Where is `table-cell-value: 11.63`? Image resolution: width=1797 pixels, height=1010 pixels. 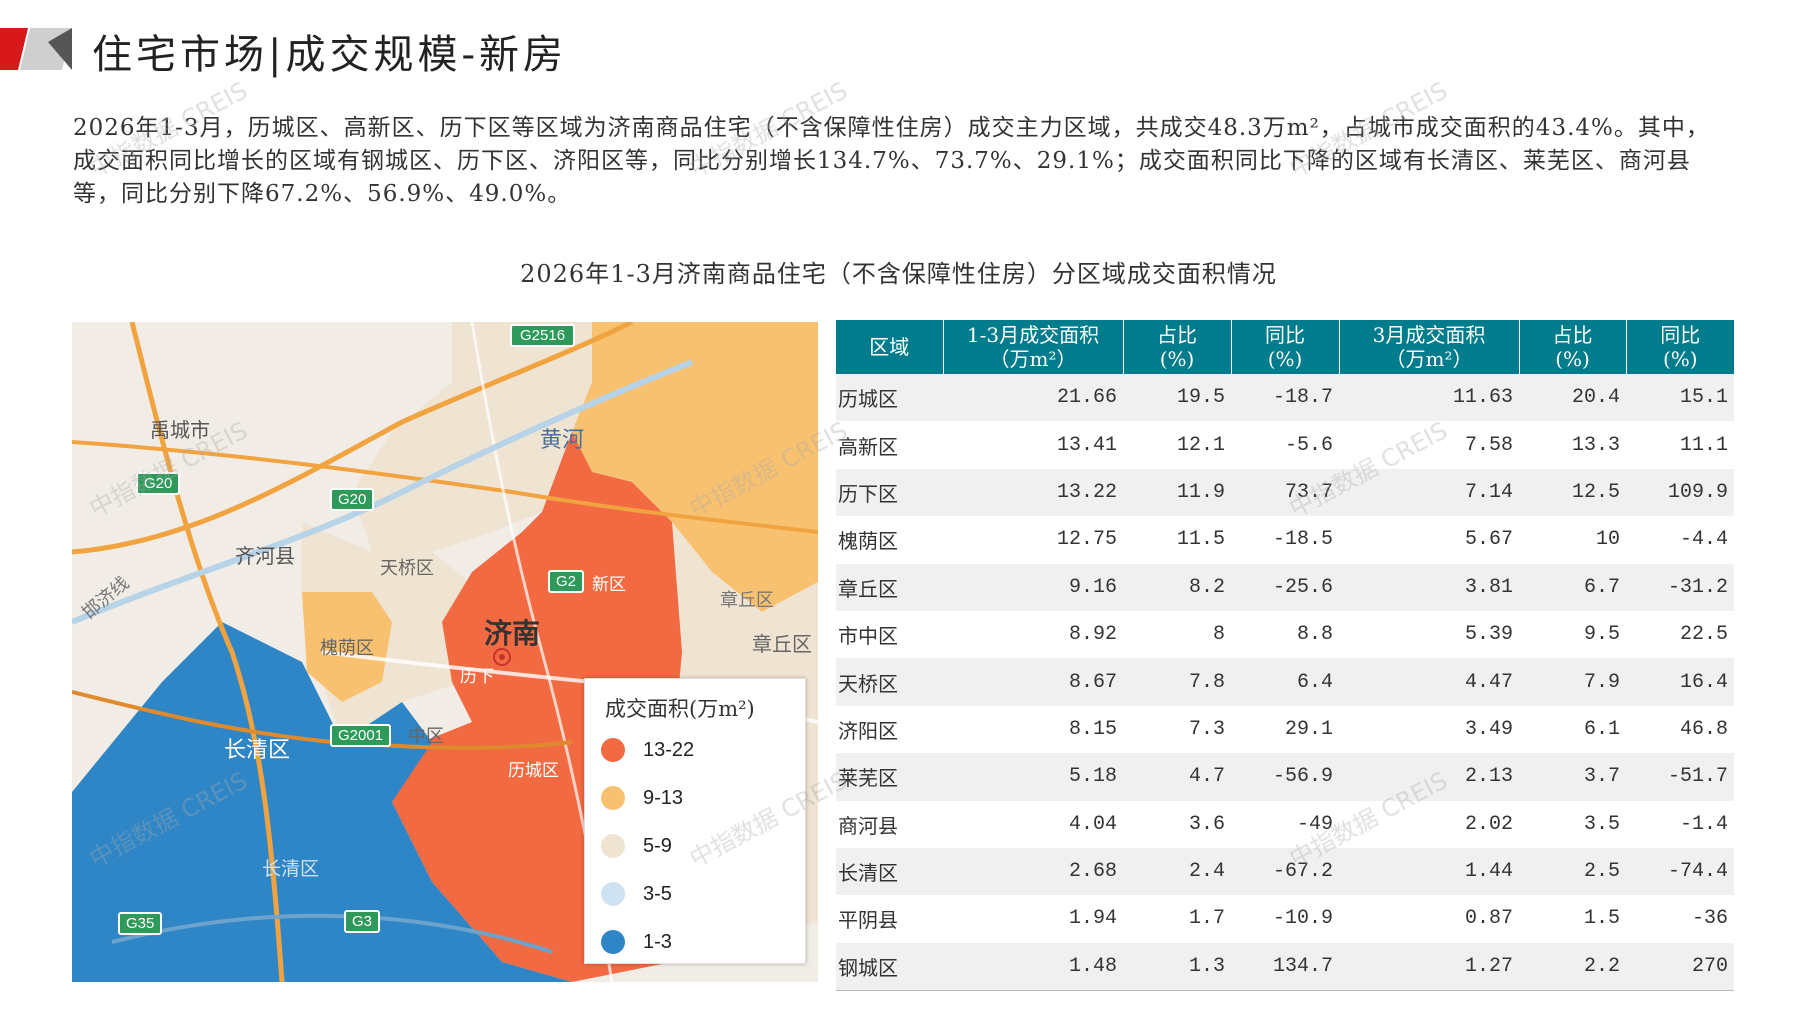 table-cell-value: 11.63 is located at coordinates (1429, 398).